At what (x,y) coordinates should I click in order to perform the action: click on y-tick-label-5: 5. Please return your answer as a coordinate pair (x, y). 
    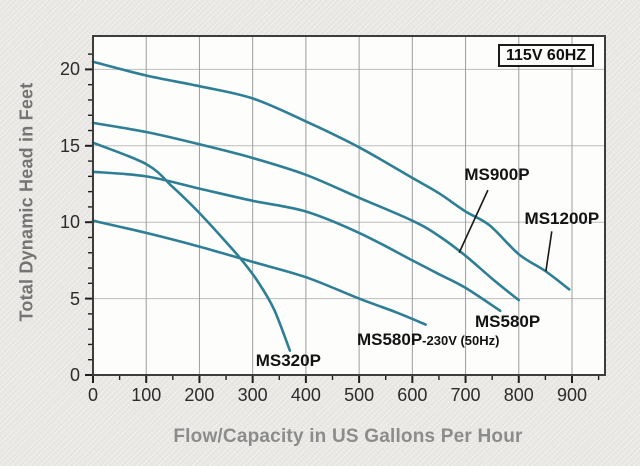
    Looking at the image, I should click on (74, 298).